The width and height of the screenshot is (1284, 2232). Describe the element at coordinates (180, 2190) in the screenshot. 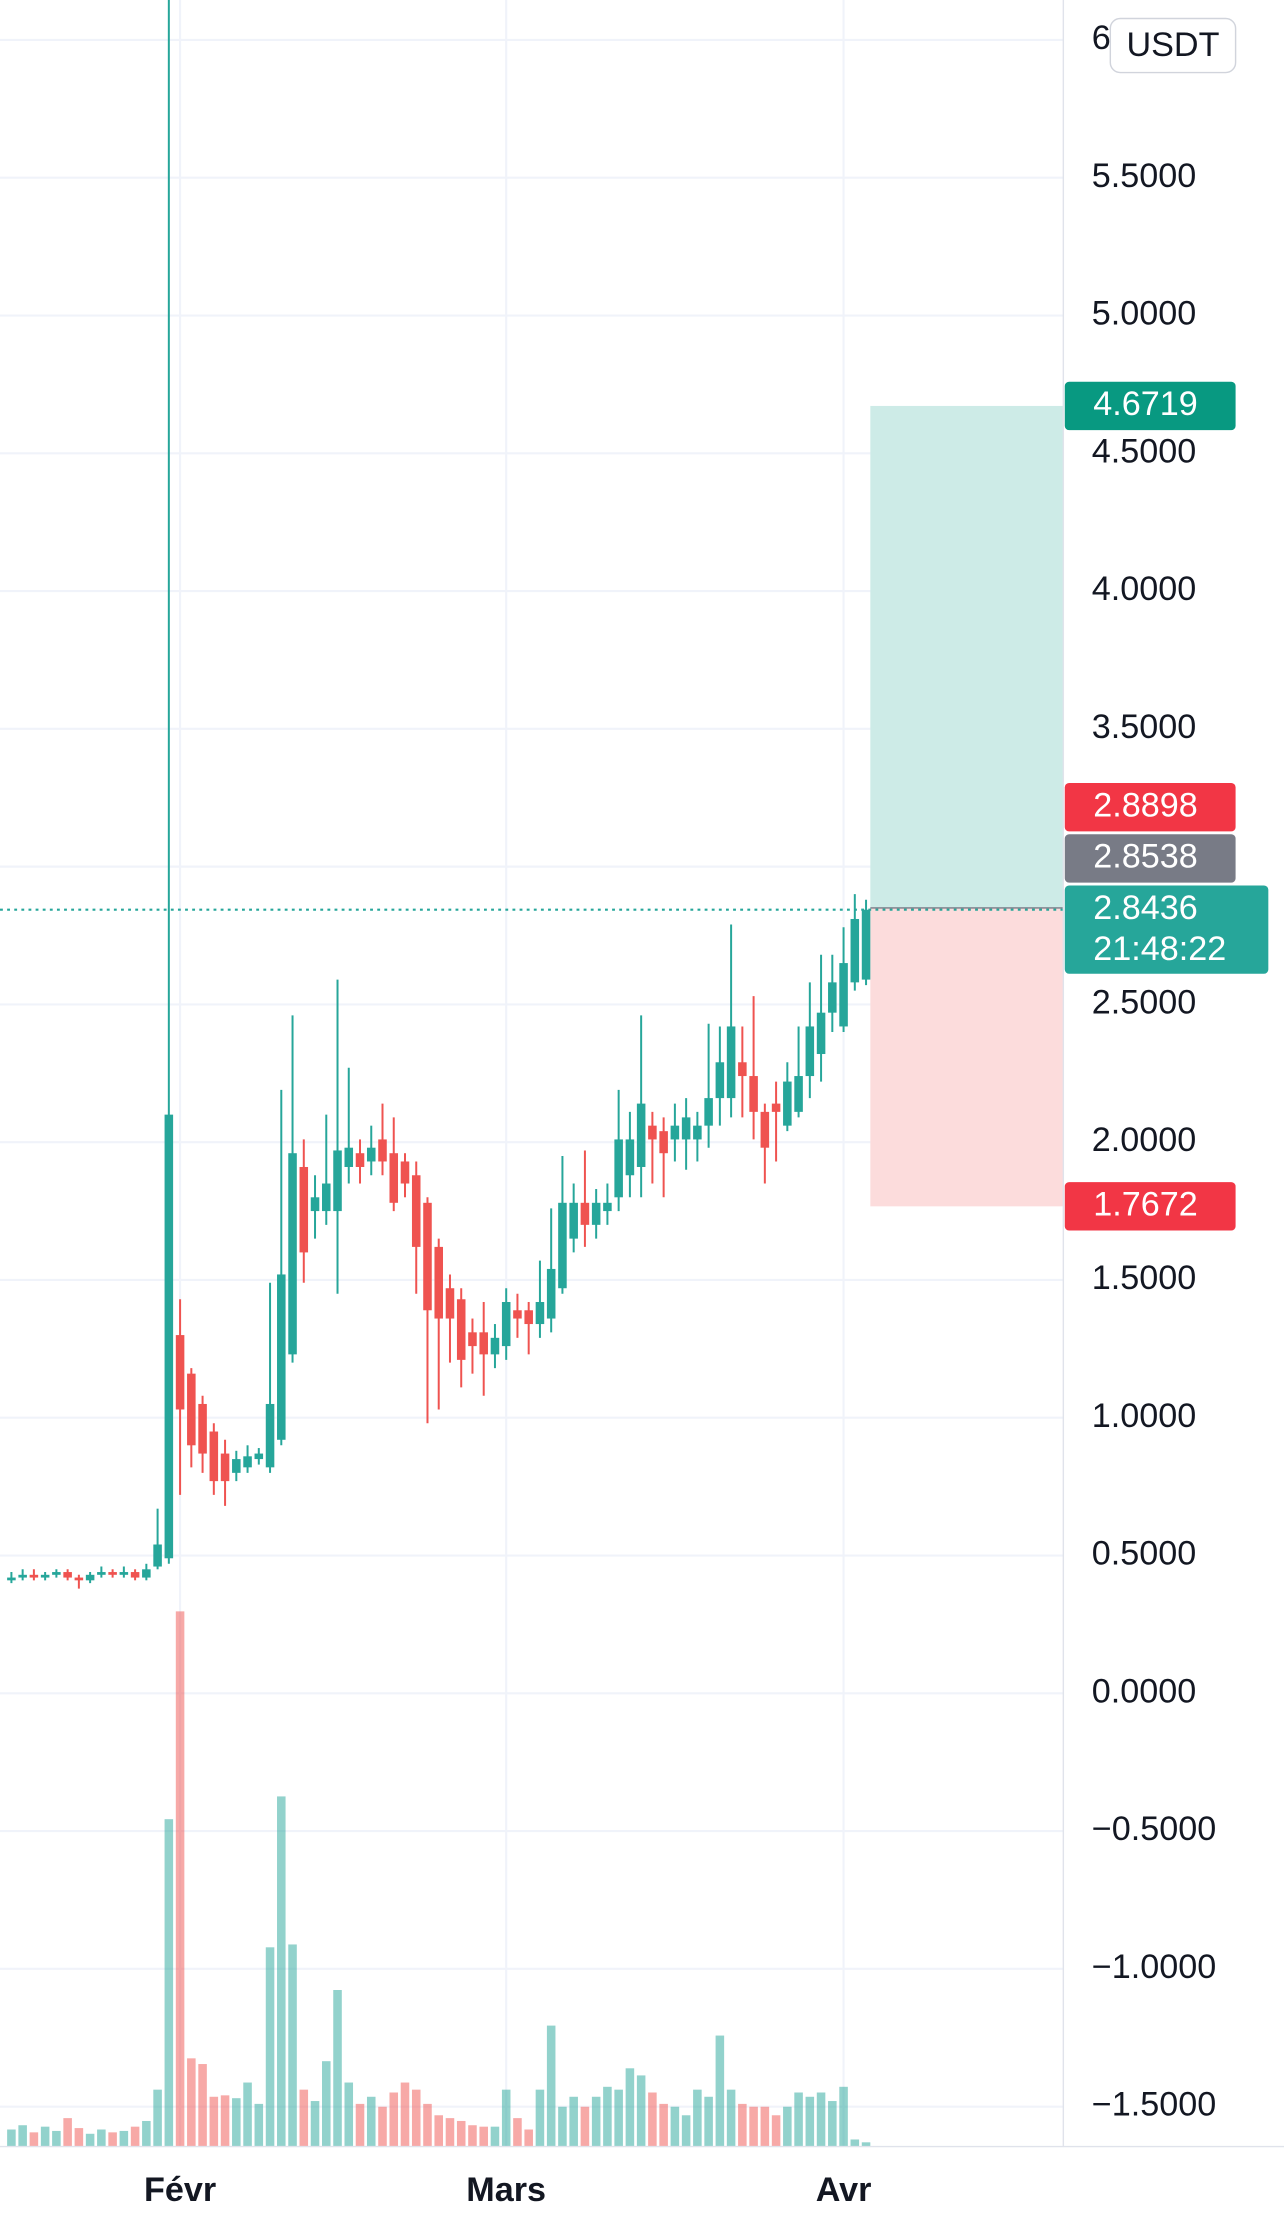

I see `x-tick-label: Févr` at that location.